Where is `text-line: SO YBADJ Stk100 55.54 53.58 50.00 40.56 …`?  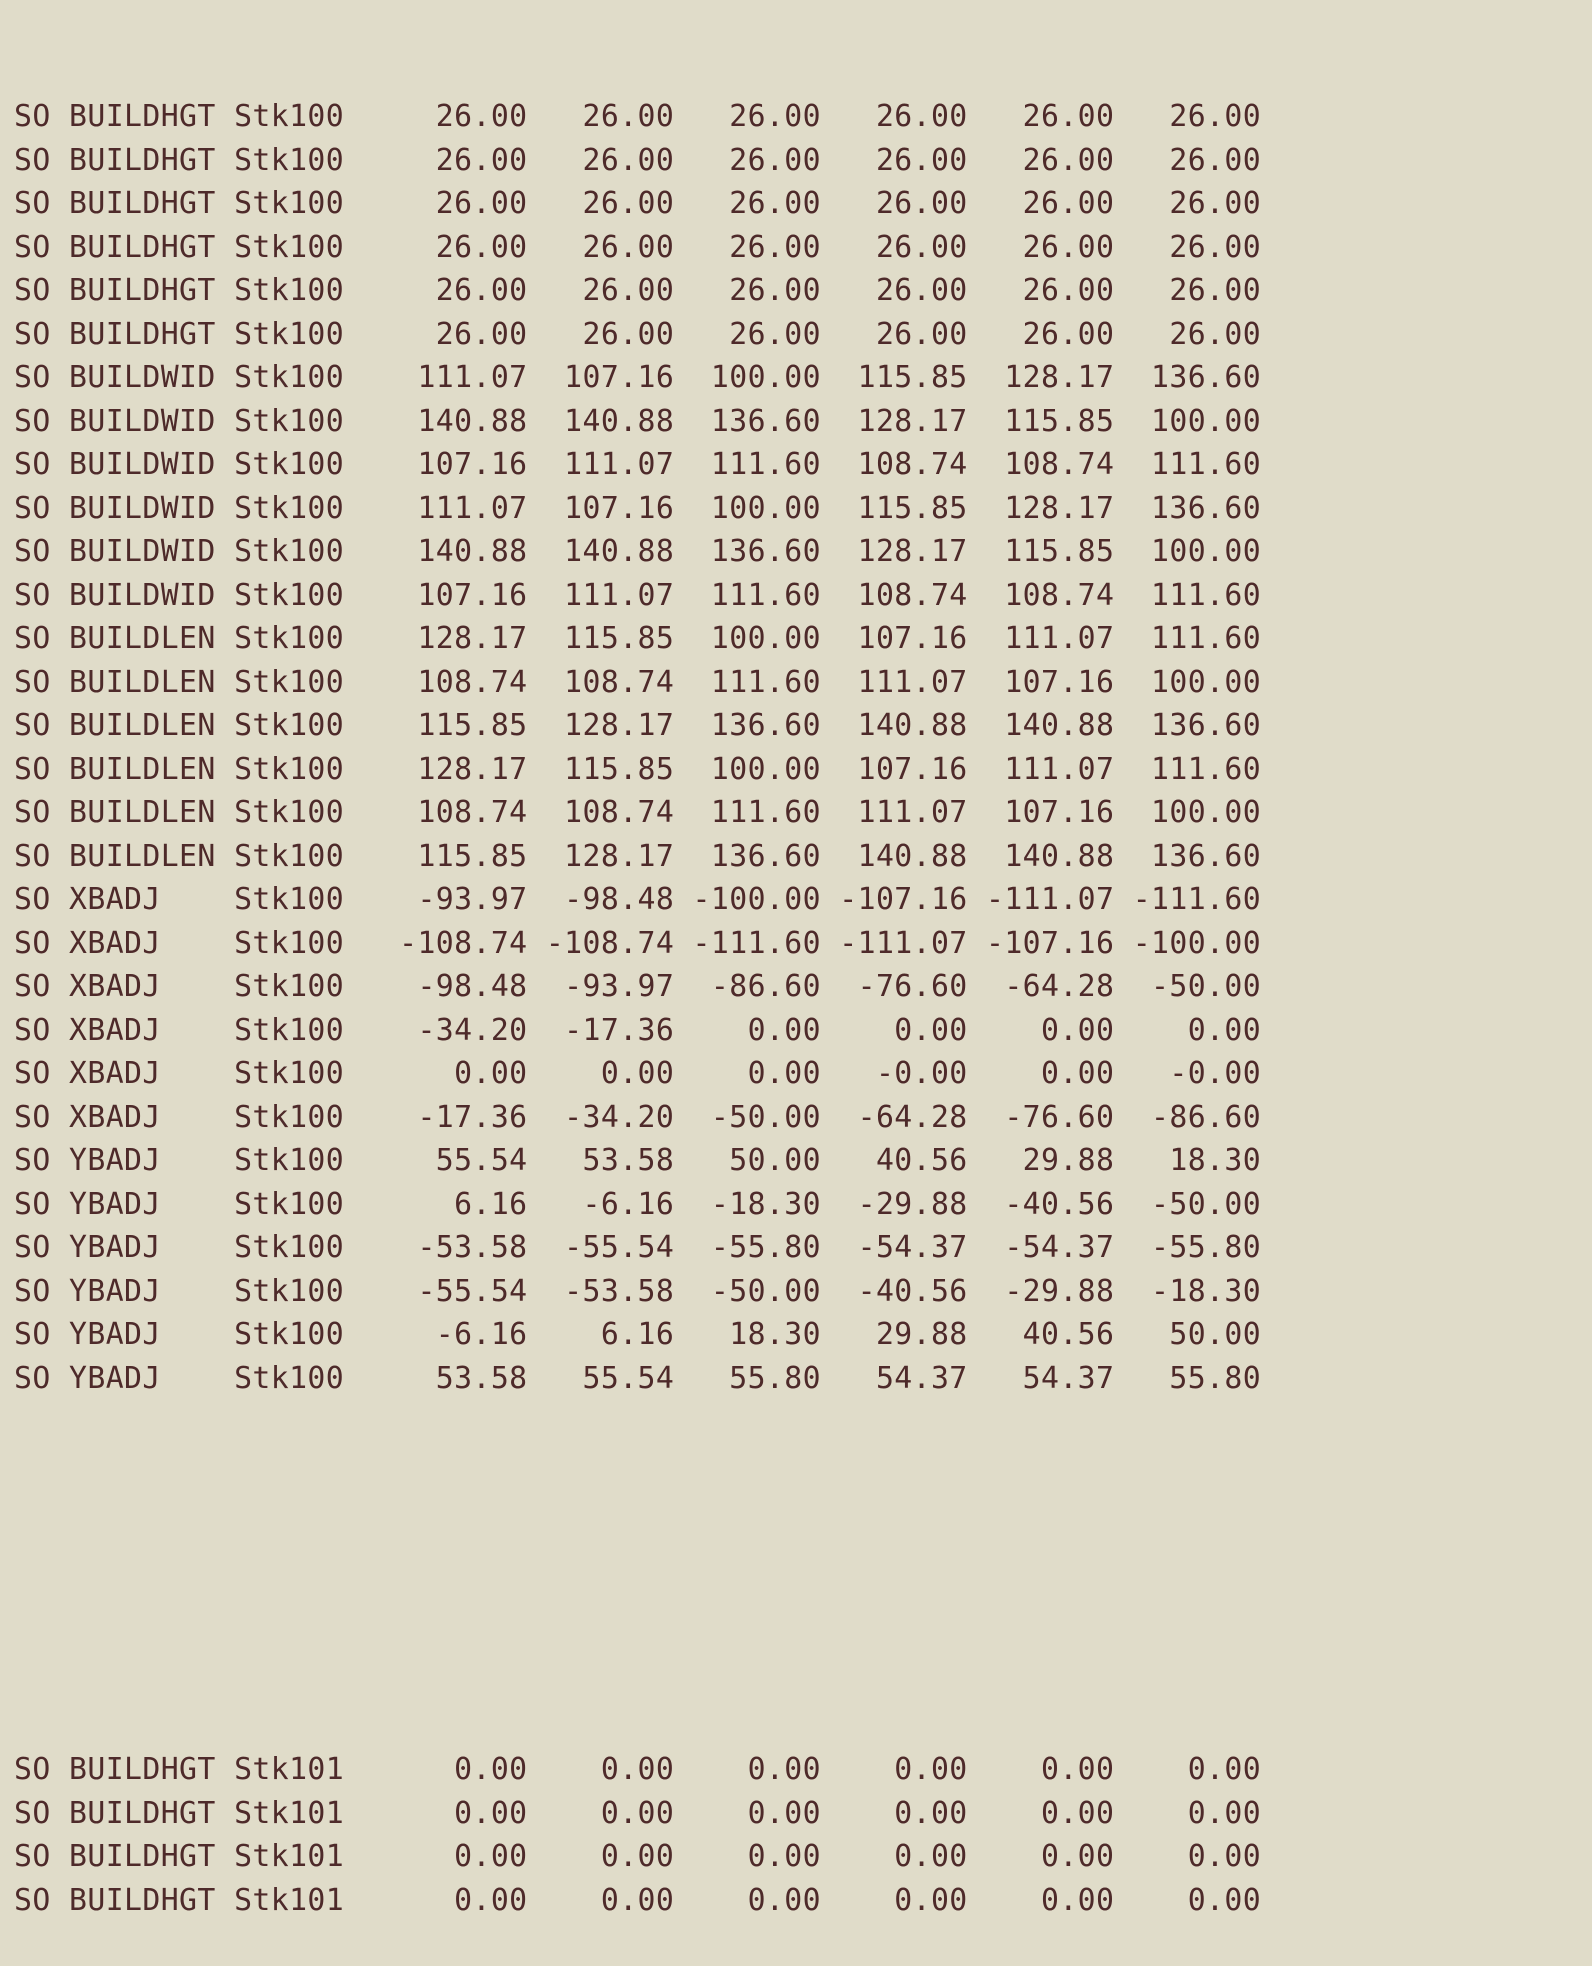 text-line: SO YBADJ Stk100 55.54 53.58 50.00 40.56 … is located at coordinates (638, 1160).